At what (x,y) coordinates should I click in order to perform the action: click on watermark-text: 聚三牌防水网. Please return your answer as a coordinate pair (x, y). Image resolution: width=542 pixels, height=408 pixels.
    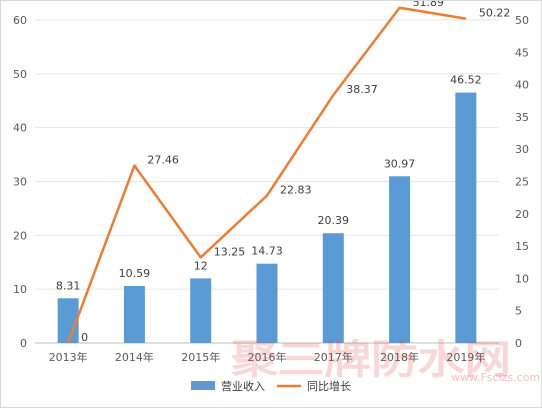
    Looking at the image, I should click on (370, 360).